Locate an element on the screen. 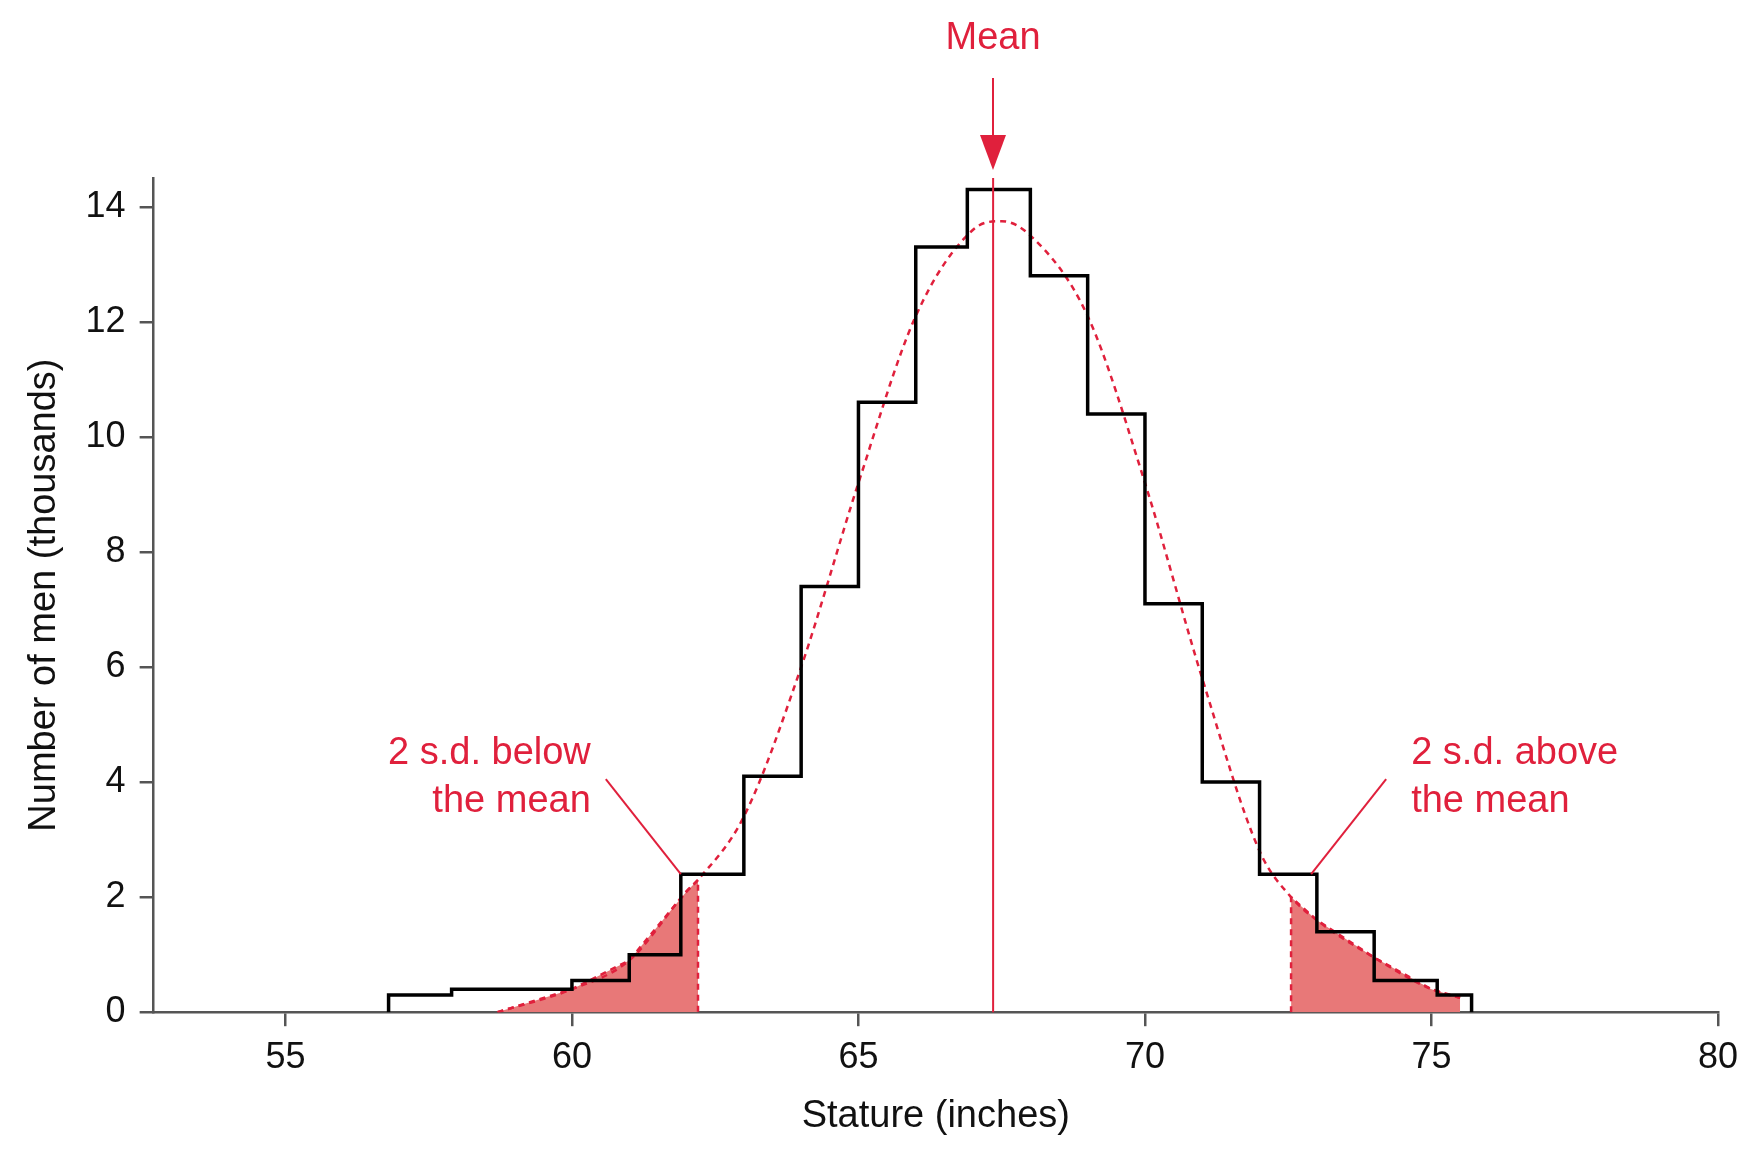  x-tick-label: 70 is located at coordinates (1144, 1055).